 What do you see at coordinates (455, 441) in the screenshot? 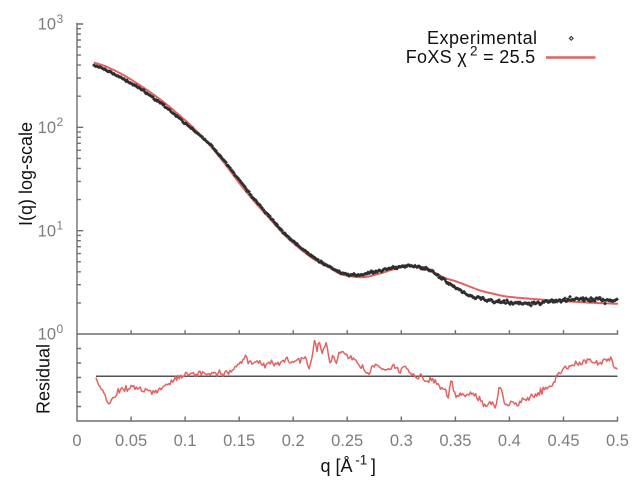
I see `svg-text: 0.35` at bounding box center [455, 441].